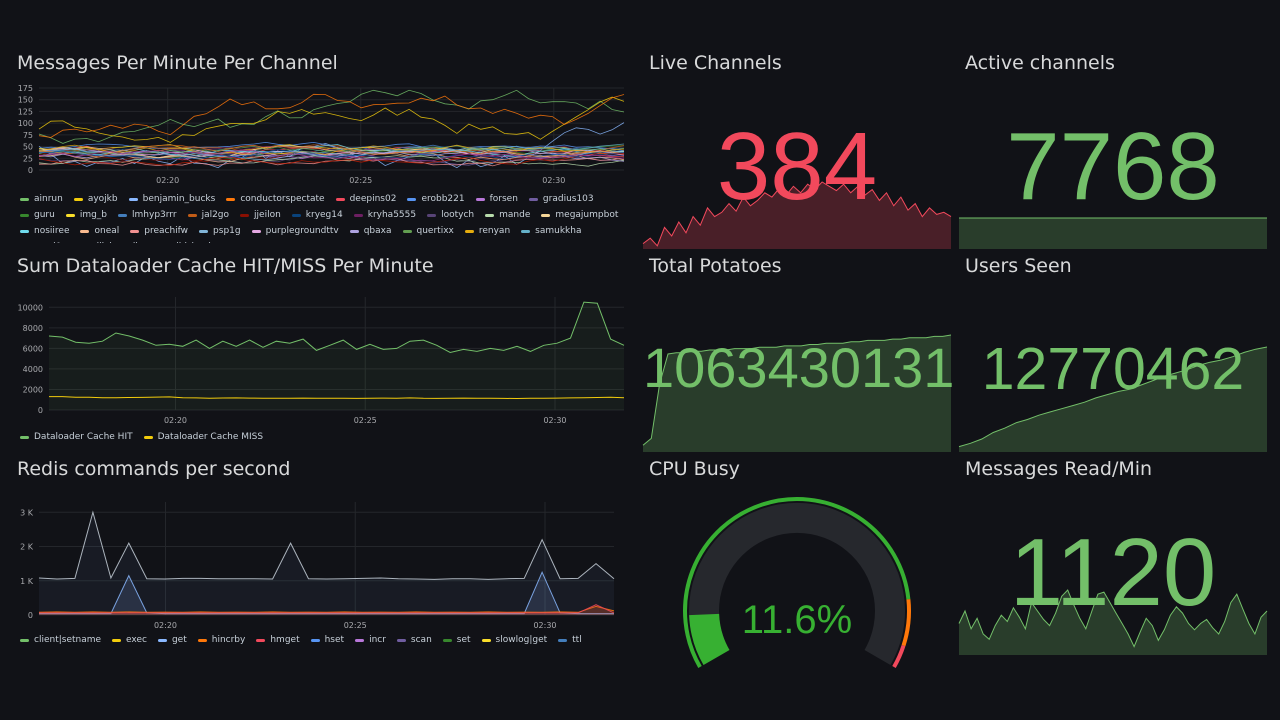 The width and height of the screenshot is (1280, 720). What do you see at coordinates (561, 199) in the screenshot?
I see `legend-item: gradius103` at bounding box center [561, 199].